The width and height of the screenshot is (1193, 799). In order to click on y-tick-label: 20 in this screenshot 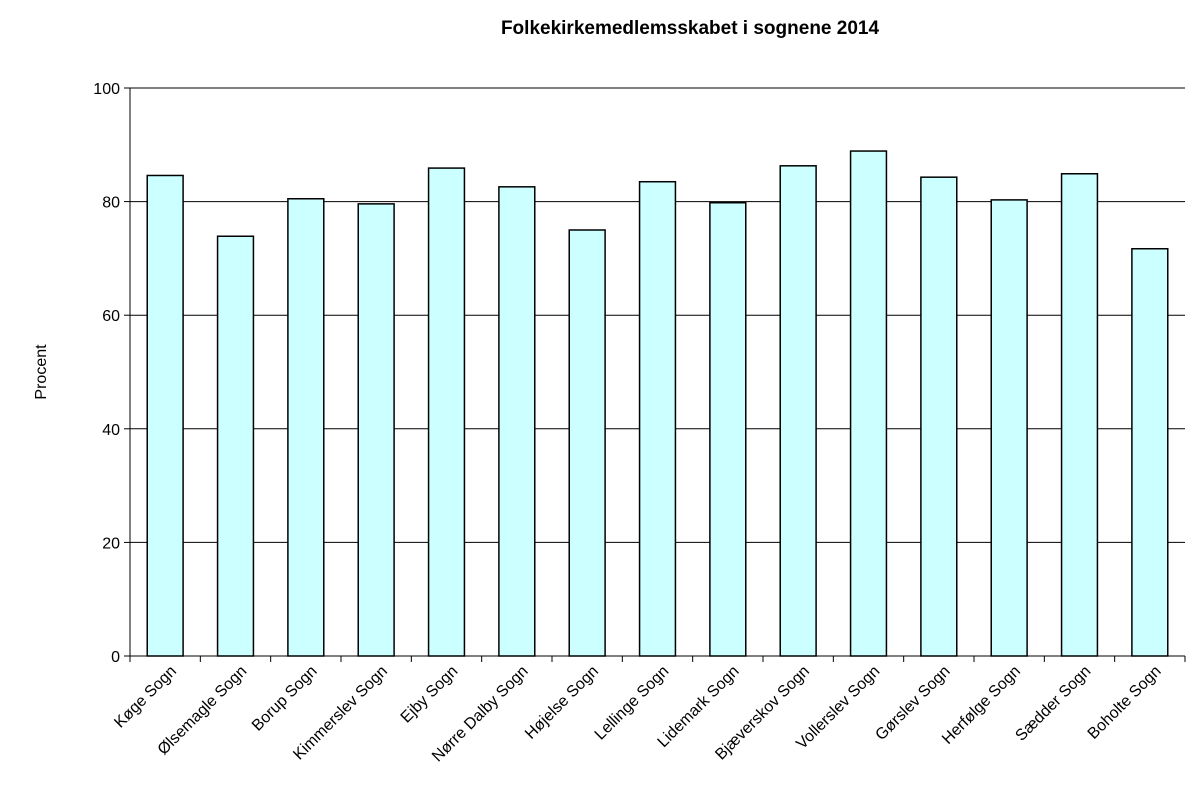, I will do `click(111, 543)`.